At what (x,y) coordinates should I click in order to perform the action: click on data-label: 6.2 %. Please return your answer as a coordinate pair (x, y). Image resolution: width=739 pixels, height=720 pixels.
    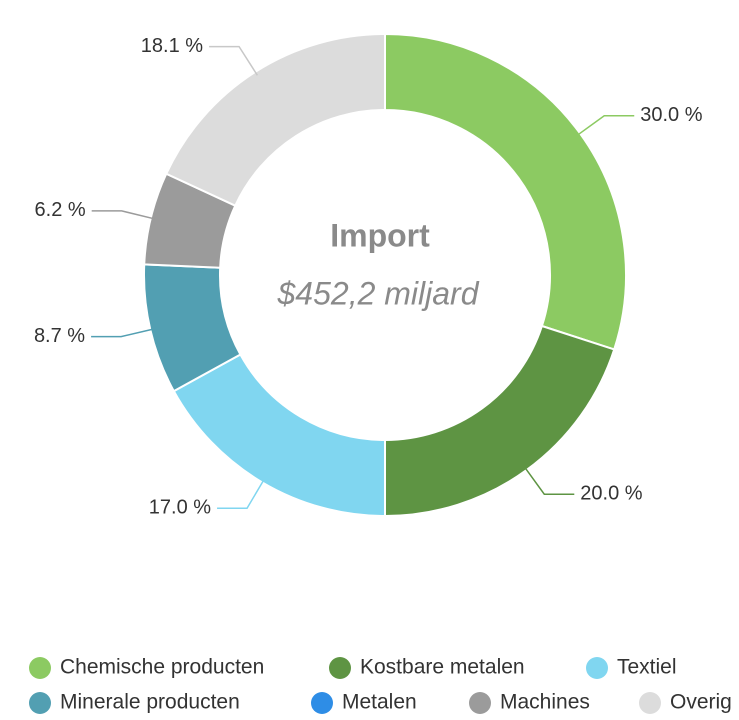
    Looking at the image, I should click on (60, 210).